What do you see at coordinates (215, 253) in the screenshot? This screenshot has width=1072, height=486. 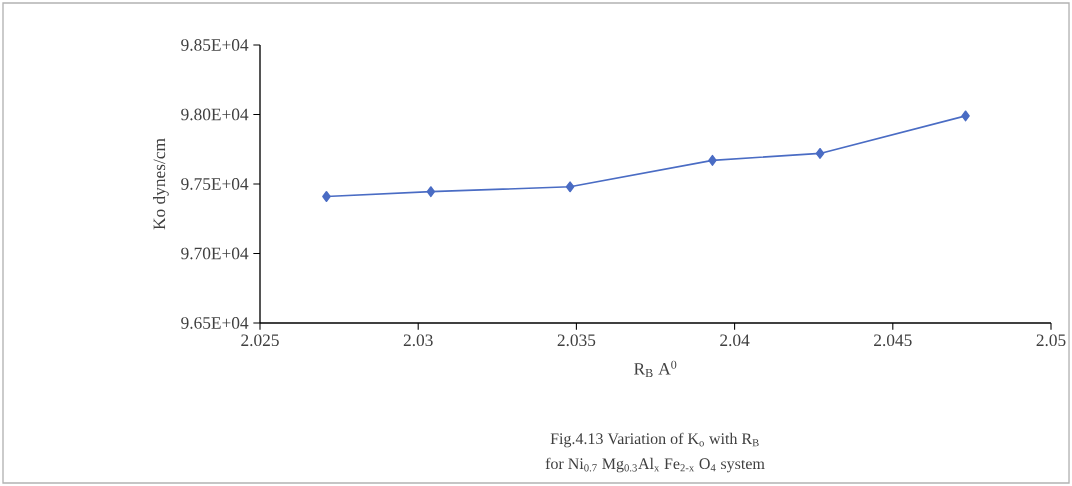 I see `y-tick-label: 9.70E+04` at bounding box center [215, 253].